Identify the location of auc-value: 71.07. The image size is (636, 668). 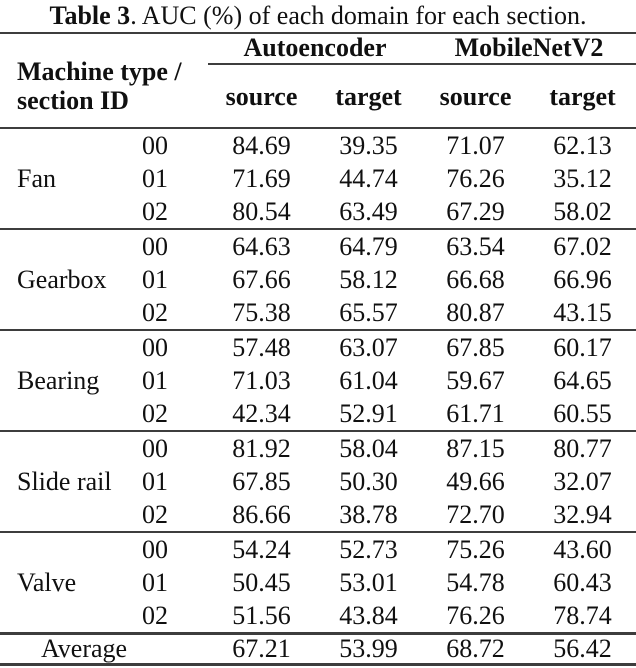
(476, 144).